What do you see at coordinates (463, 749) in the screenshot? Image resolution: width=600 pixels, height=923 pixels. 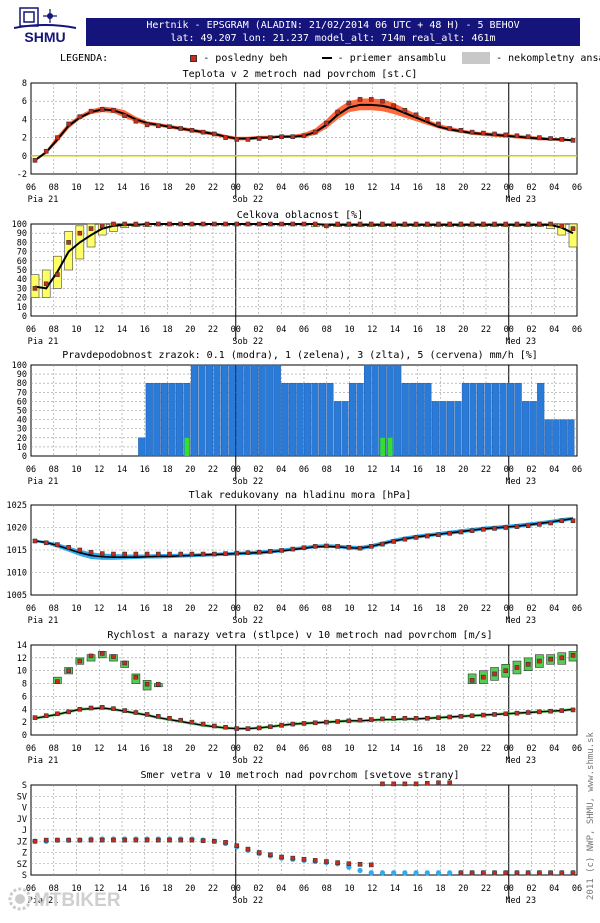 I see `x-tick-label: 20` at bounding box center [463, 749].